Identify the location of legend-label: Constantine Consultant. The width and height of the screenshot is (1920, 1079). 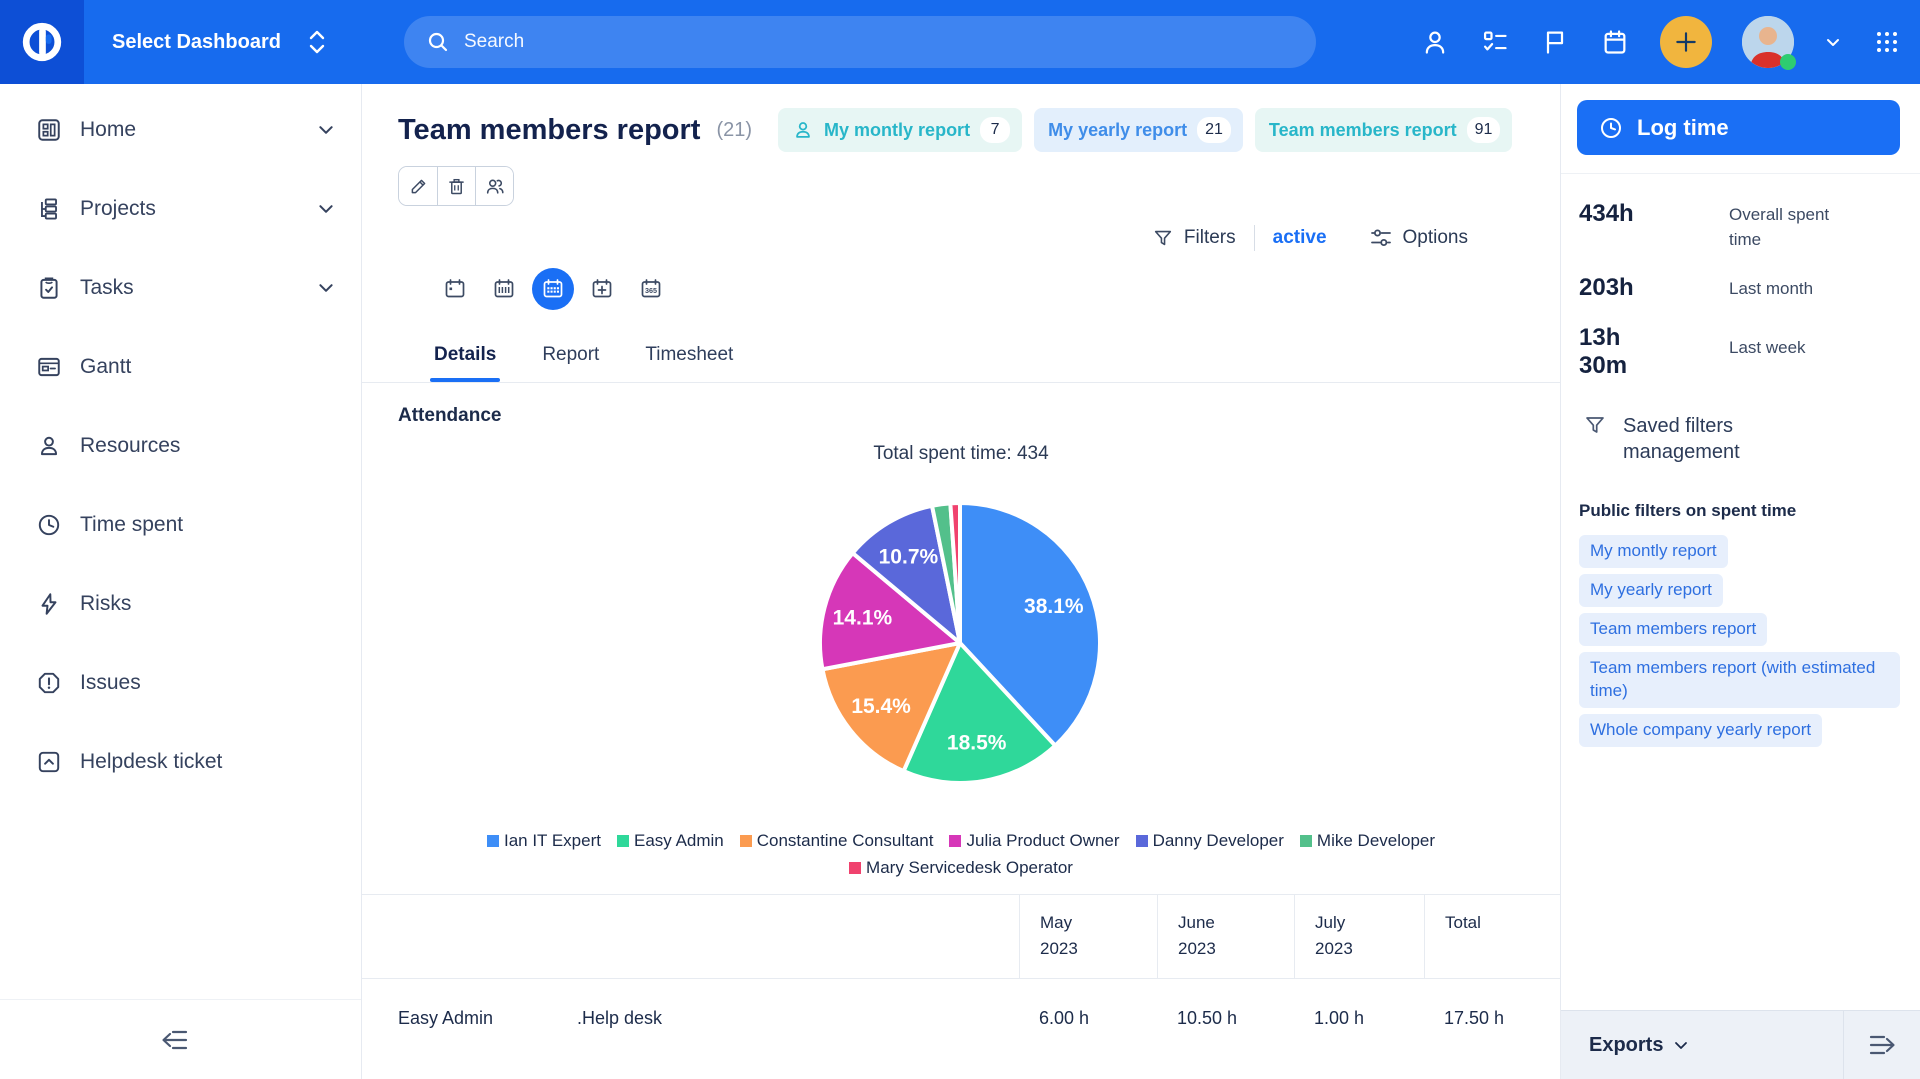
(845, 840).